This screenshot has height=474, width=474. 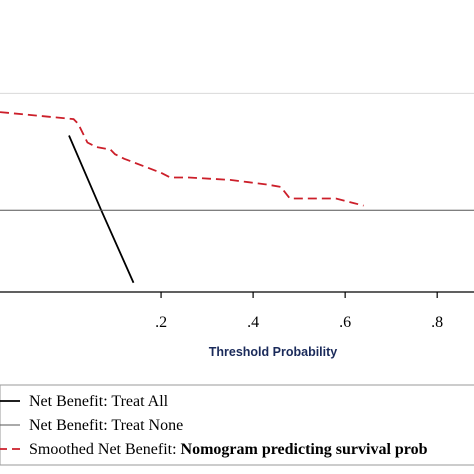 What do you see at coordinates (99, 401) in the screenshot?
I see `legend-label-1: Net Benefit: Treat All` at bounding box center [99, 401].